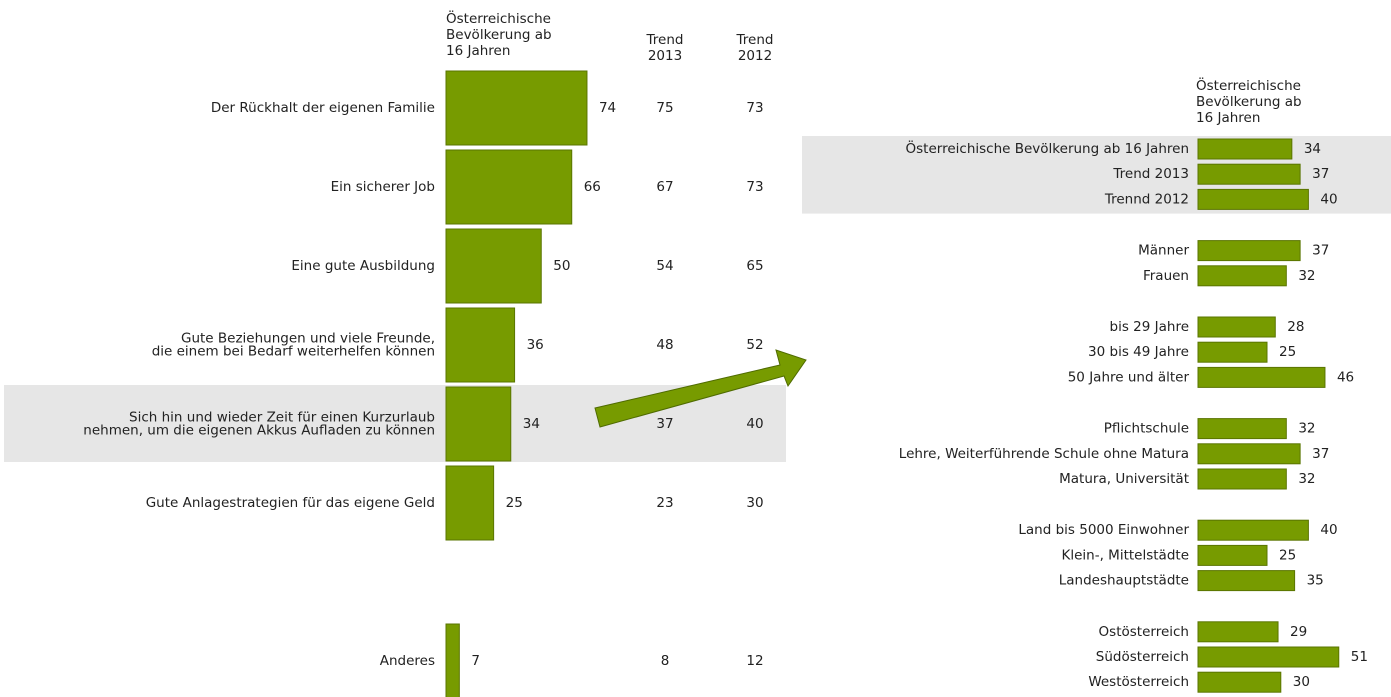 This screenshot has width=1391, height=697. What do you see at coordinates (1124, 479) in the screenshot?
I see `category-label: Matura, Universität` at bounding box center [1124, 479].